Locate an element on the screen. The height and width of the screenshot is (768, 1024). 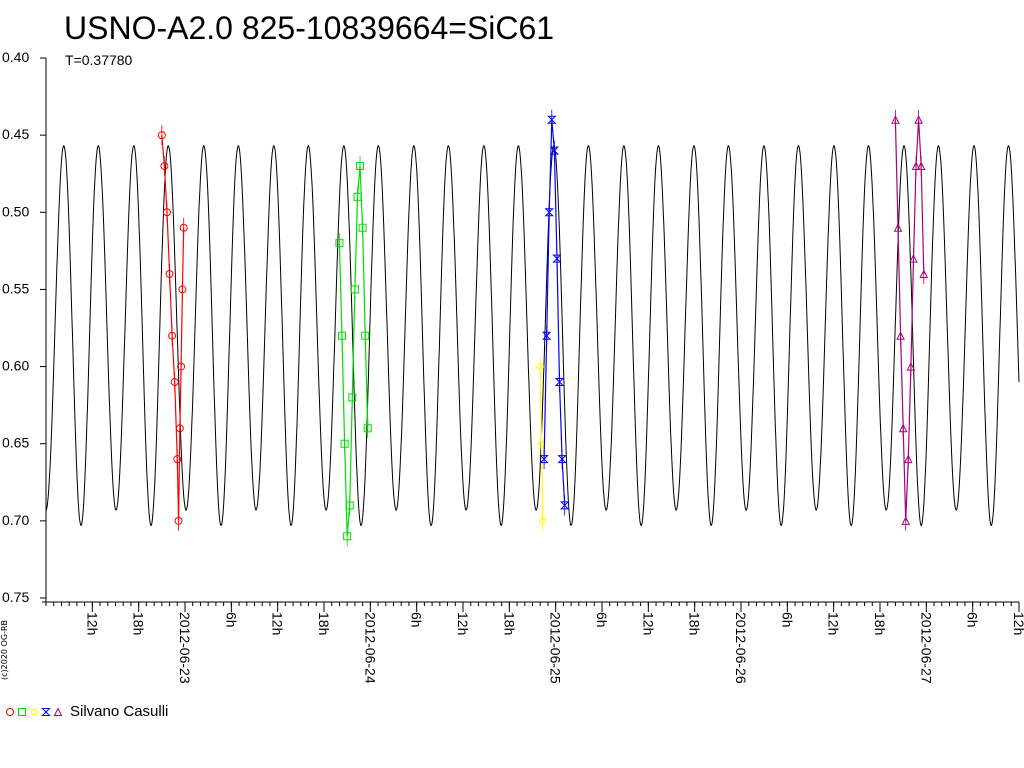
y-tick-label: 0.55 is located at coordinates (15, 288).